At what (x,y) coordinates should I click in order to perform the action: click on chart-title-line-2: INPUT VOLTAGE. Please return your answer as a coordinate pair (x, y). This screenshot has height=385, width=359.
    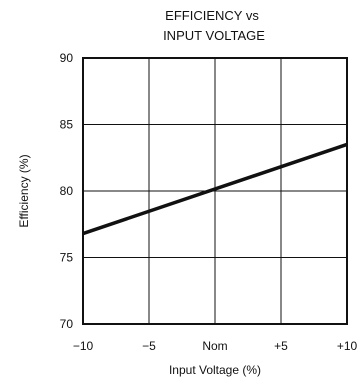
    Looking at the image, I should click on (214, 35).